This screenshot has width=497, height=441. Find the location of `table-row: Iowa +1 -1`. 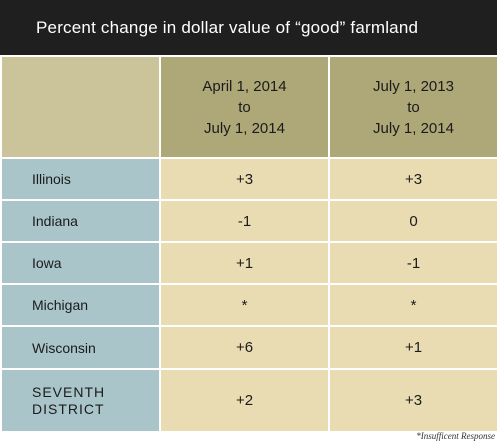

table-row: Iowa +1 -1 is located at coordinates (248, 263).